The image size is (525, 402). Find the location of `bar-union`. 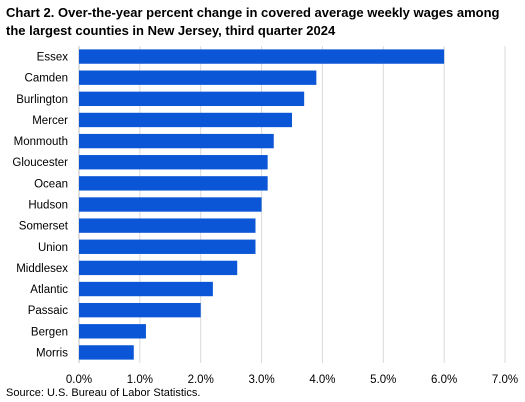

bar-union is located at coordinates (167, 246).